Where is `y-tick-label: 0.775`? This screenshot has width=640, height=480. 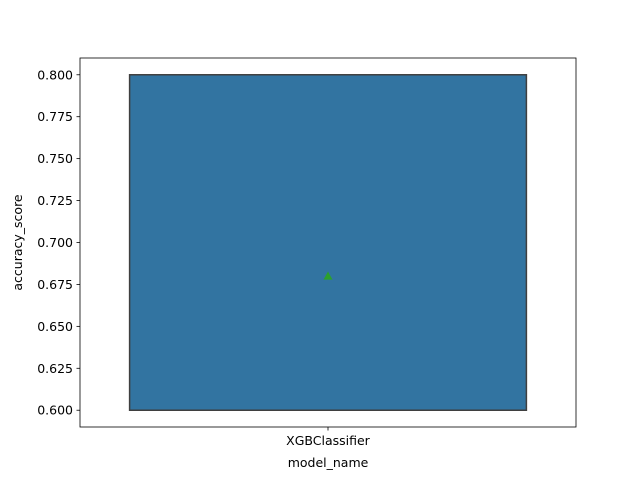 y-tick-label: 0.775 is located at coordinates (55, 116).